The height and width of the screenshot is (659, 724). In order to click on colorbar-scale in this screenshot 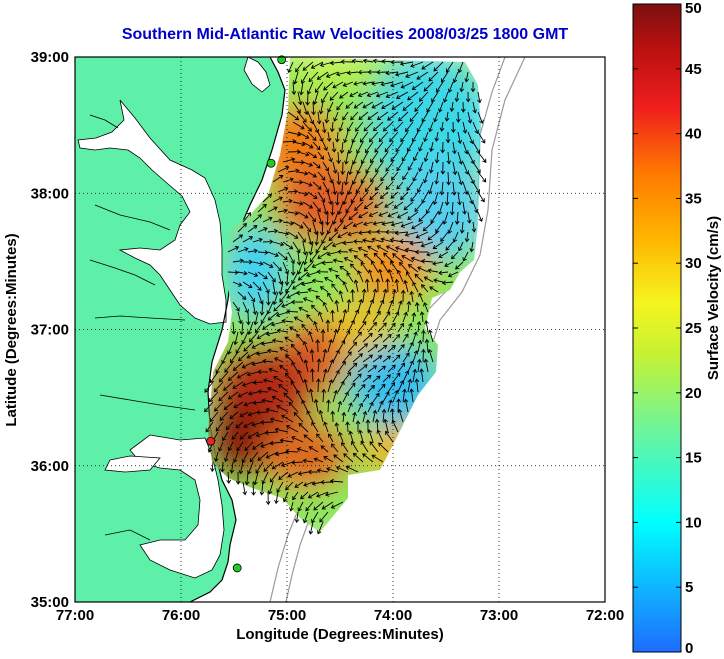, I will do `click(657, 328)`.